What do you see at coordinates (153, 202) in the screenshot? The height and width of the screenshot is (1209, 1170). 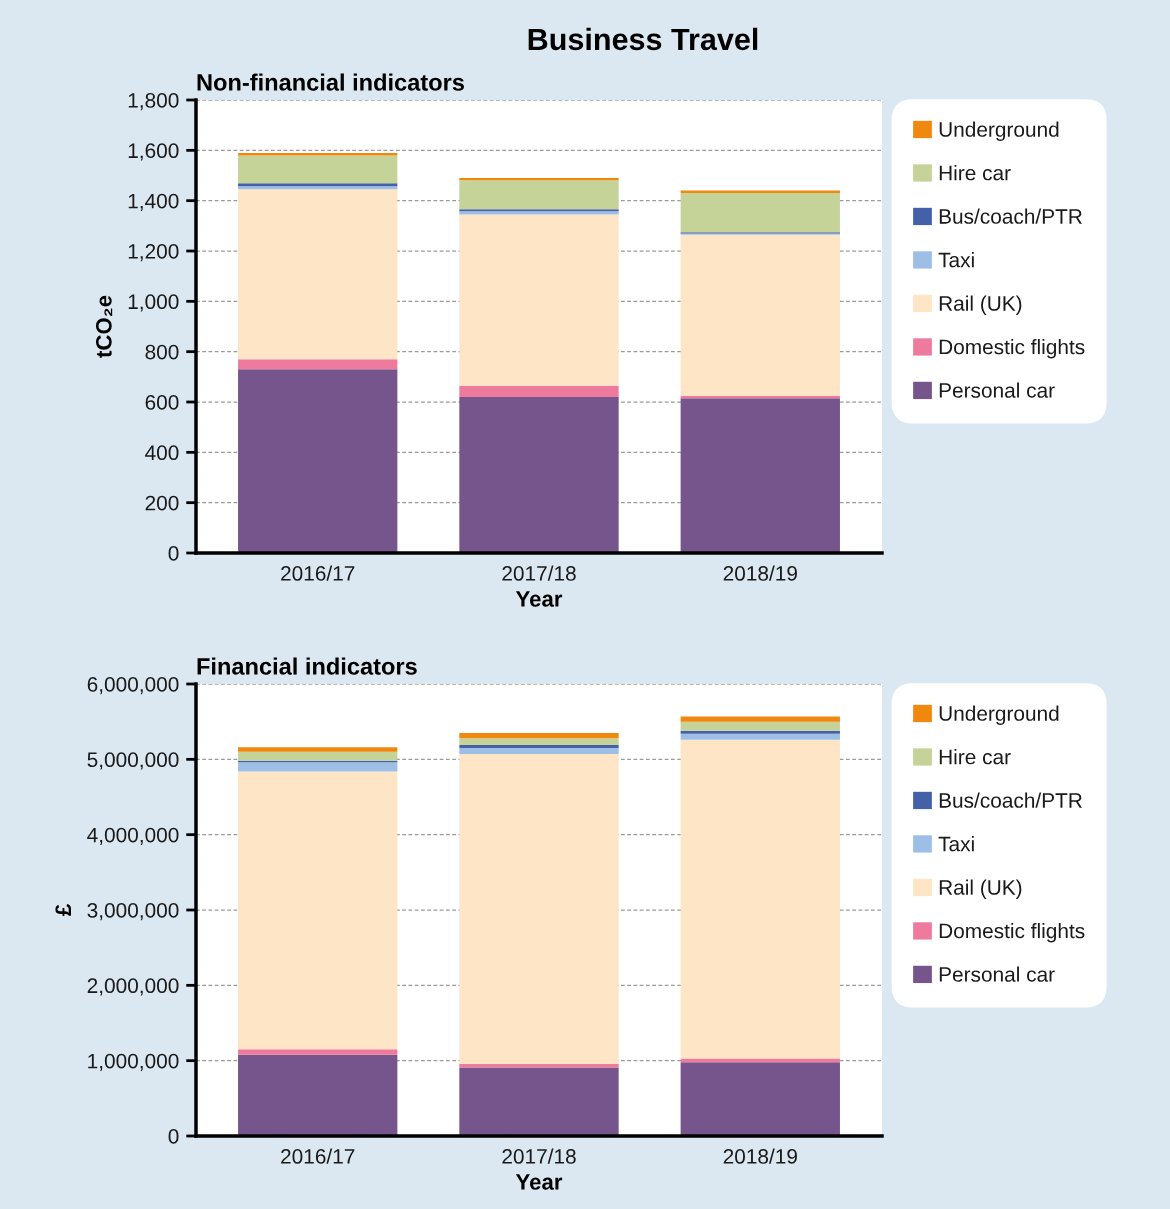 I see `y-tick-label: 1,400` at bounding box center [153, 202].